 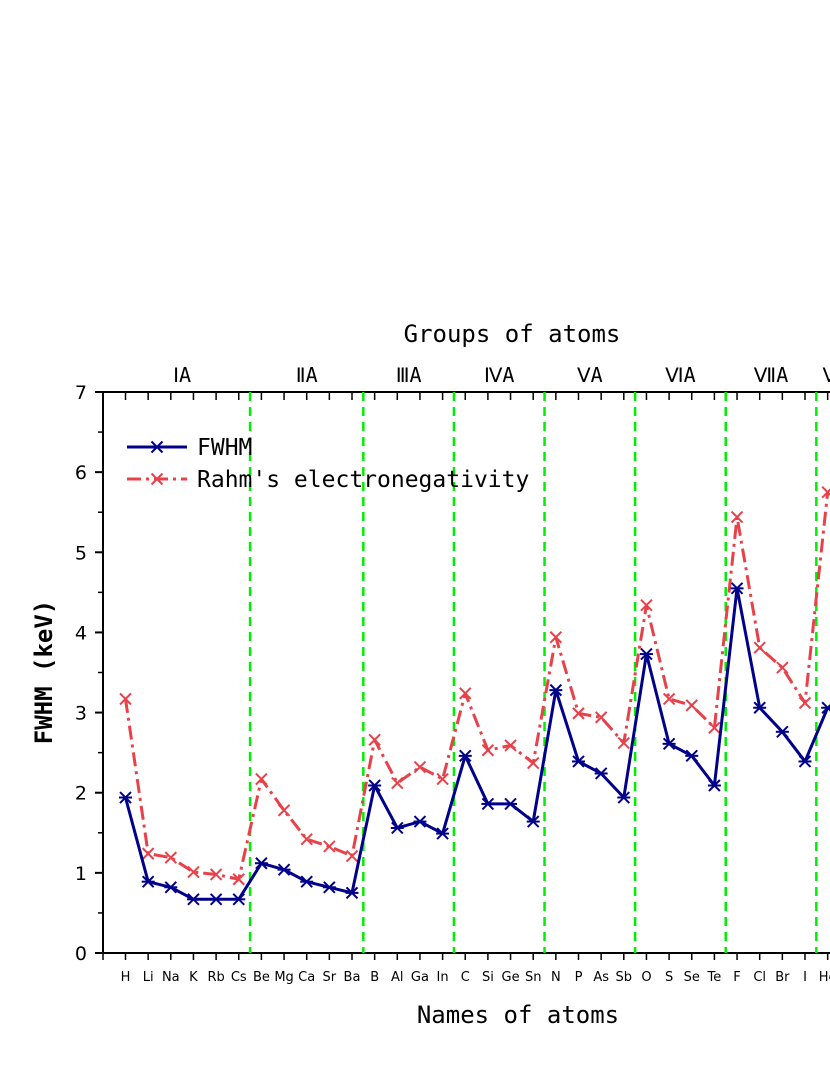 What do you see at coordinates (692, 977) in the screenshot?
I see `x-tick-label: Se` at bounding box center [692, 977].